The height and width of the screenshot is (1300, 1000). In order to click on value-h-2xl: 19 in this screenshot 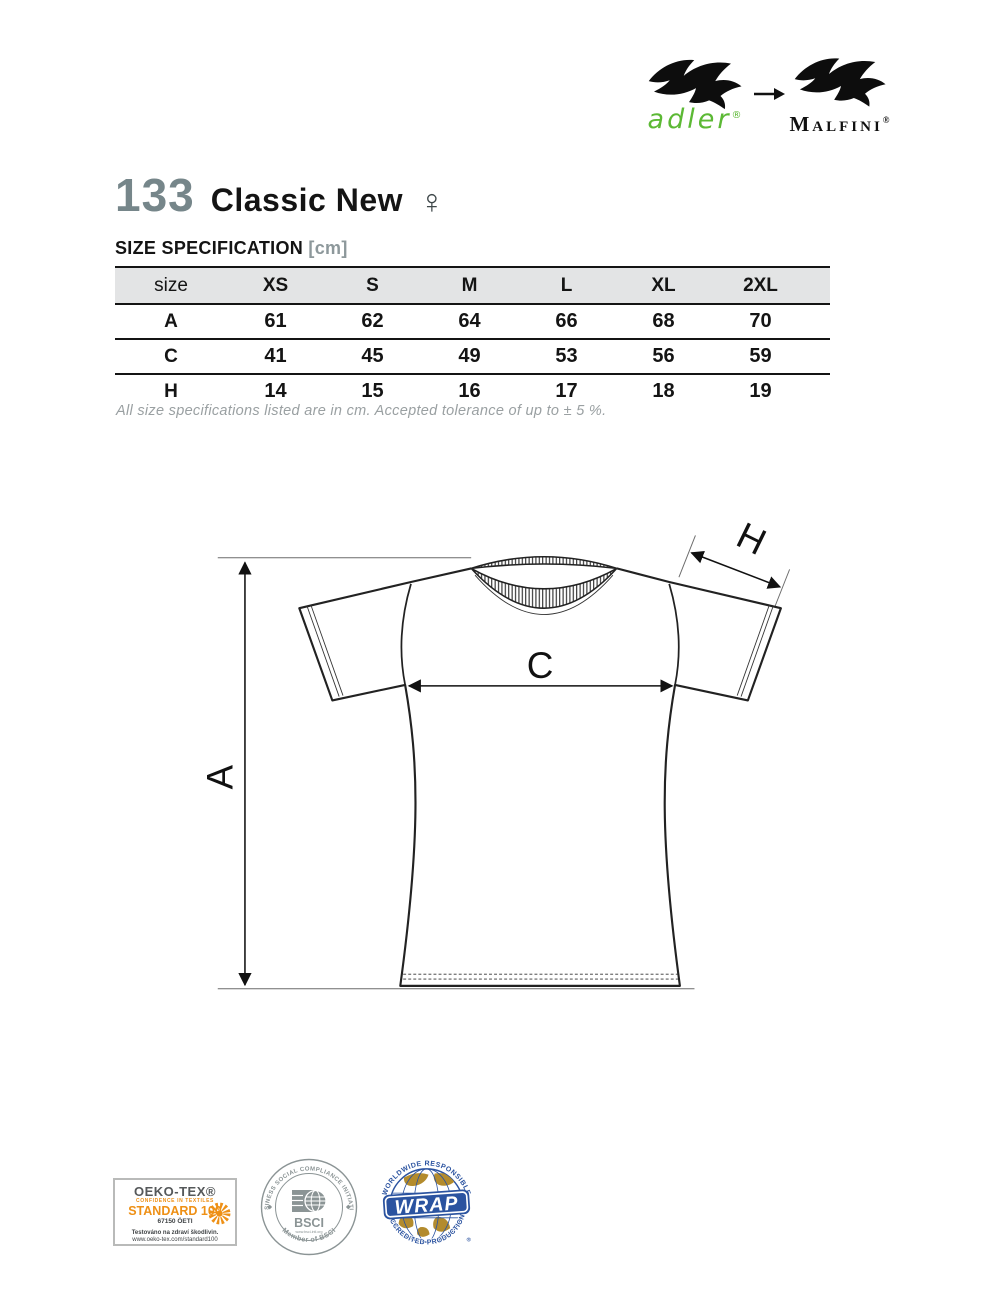, I will do `click(760, 391)`.